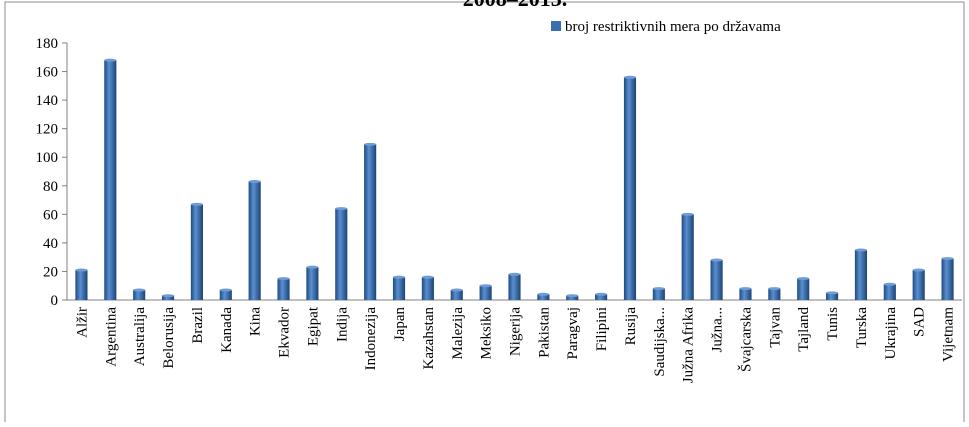  Describe the element at coordinates (47, 44) in the screenshot. I see `y-tick-label: 180` at that location.